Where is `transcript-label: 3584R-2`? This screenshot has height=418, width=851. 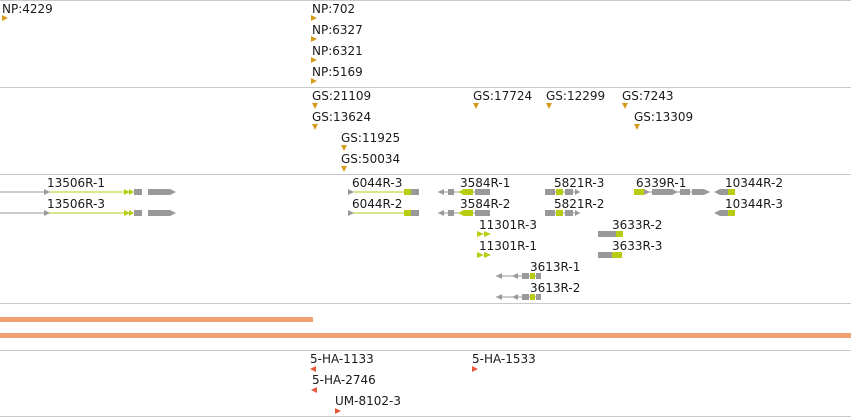 transcript-label: 3584R-2 is located at coordinates (485, 204).